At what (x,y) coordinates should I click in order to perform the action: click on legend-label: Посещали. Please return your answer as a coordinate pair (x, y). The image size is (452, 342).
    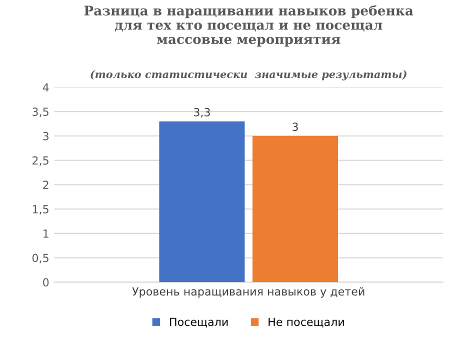
    Looking at the image, I should click on (199, 323).